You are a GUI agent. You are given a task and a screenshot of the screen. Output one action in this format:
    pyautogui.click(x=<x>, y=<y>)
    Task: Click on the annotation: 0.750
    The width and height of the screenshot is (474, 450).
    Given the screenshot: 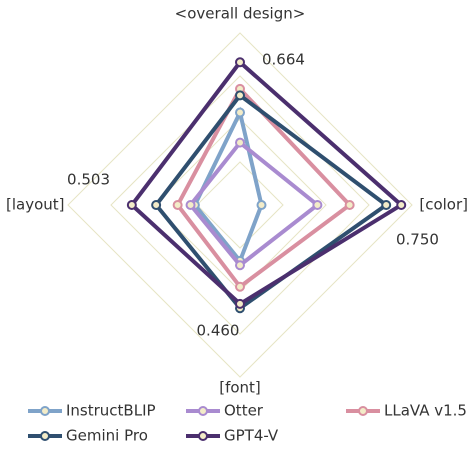 What is the action you would take?
    pyautogui.click(x=417, y=240)
    